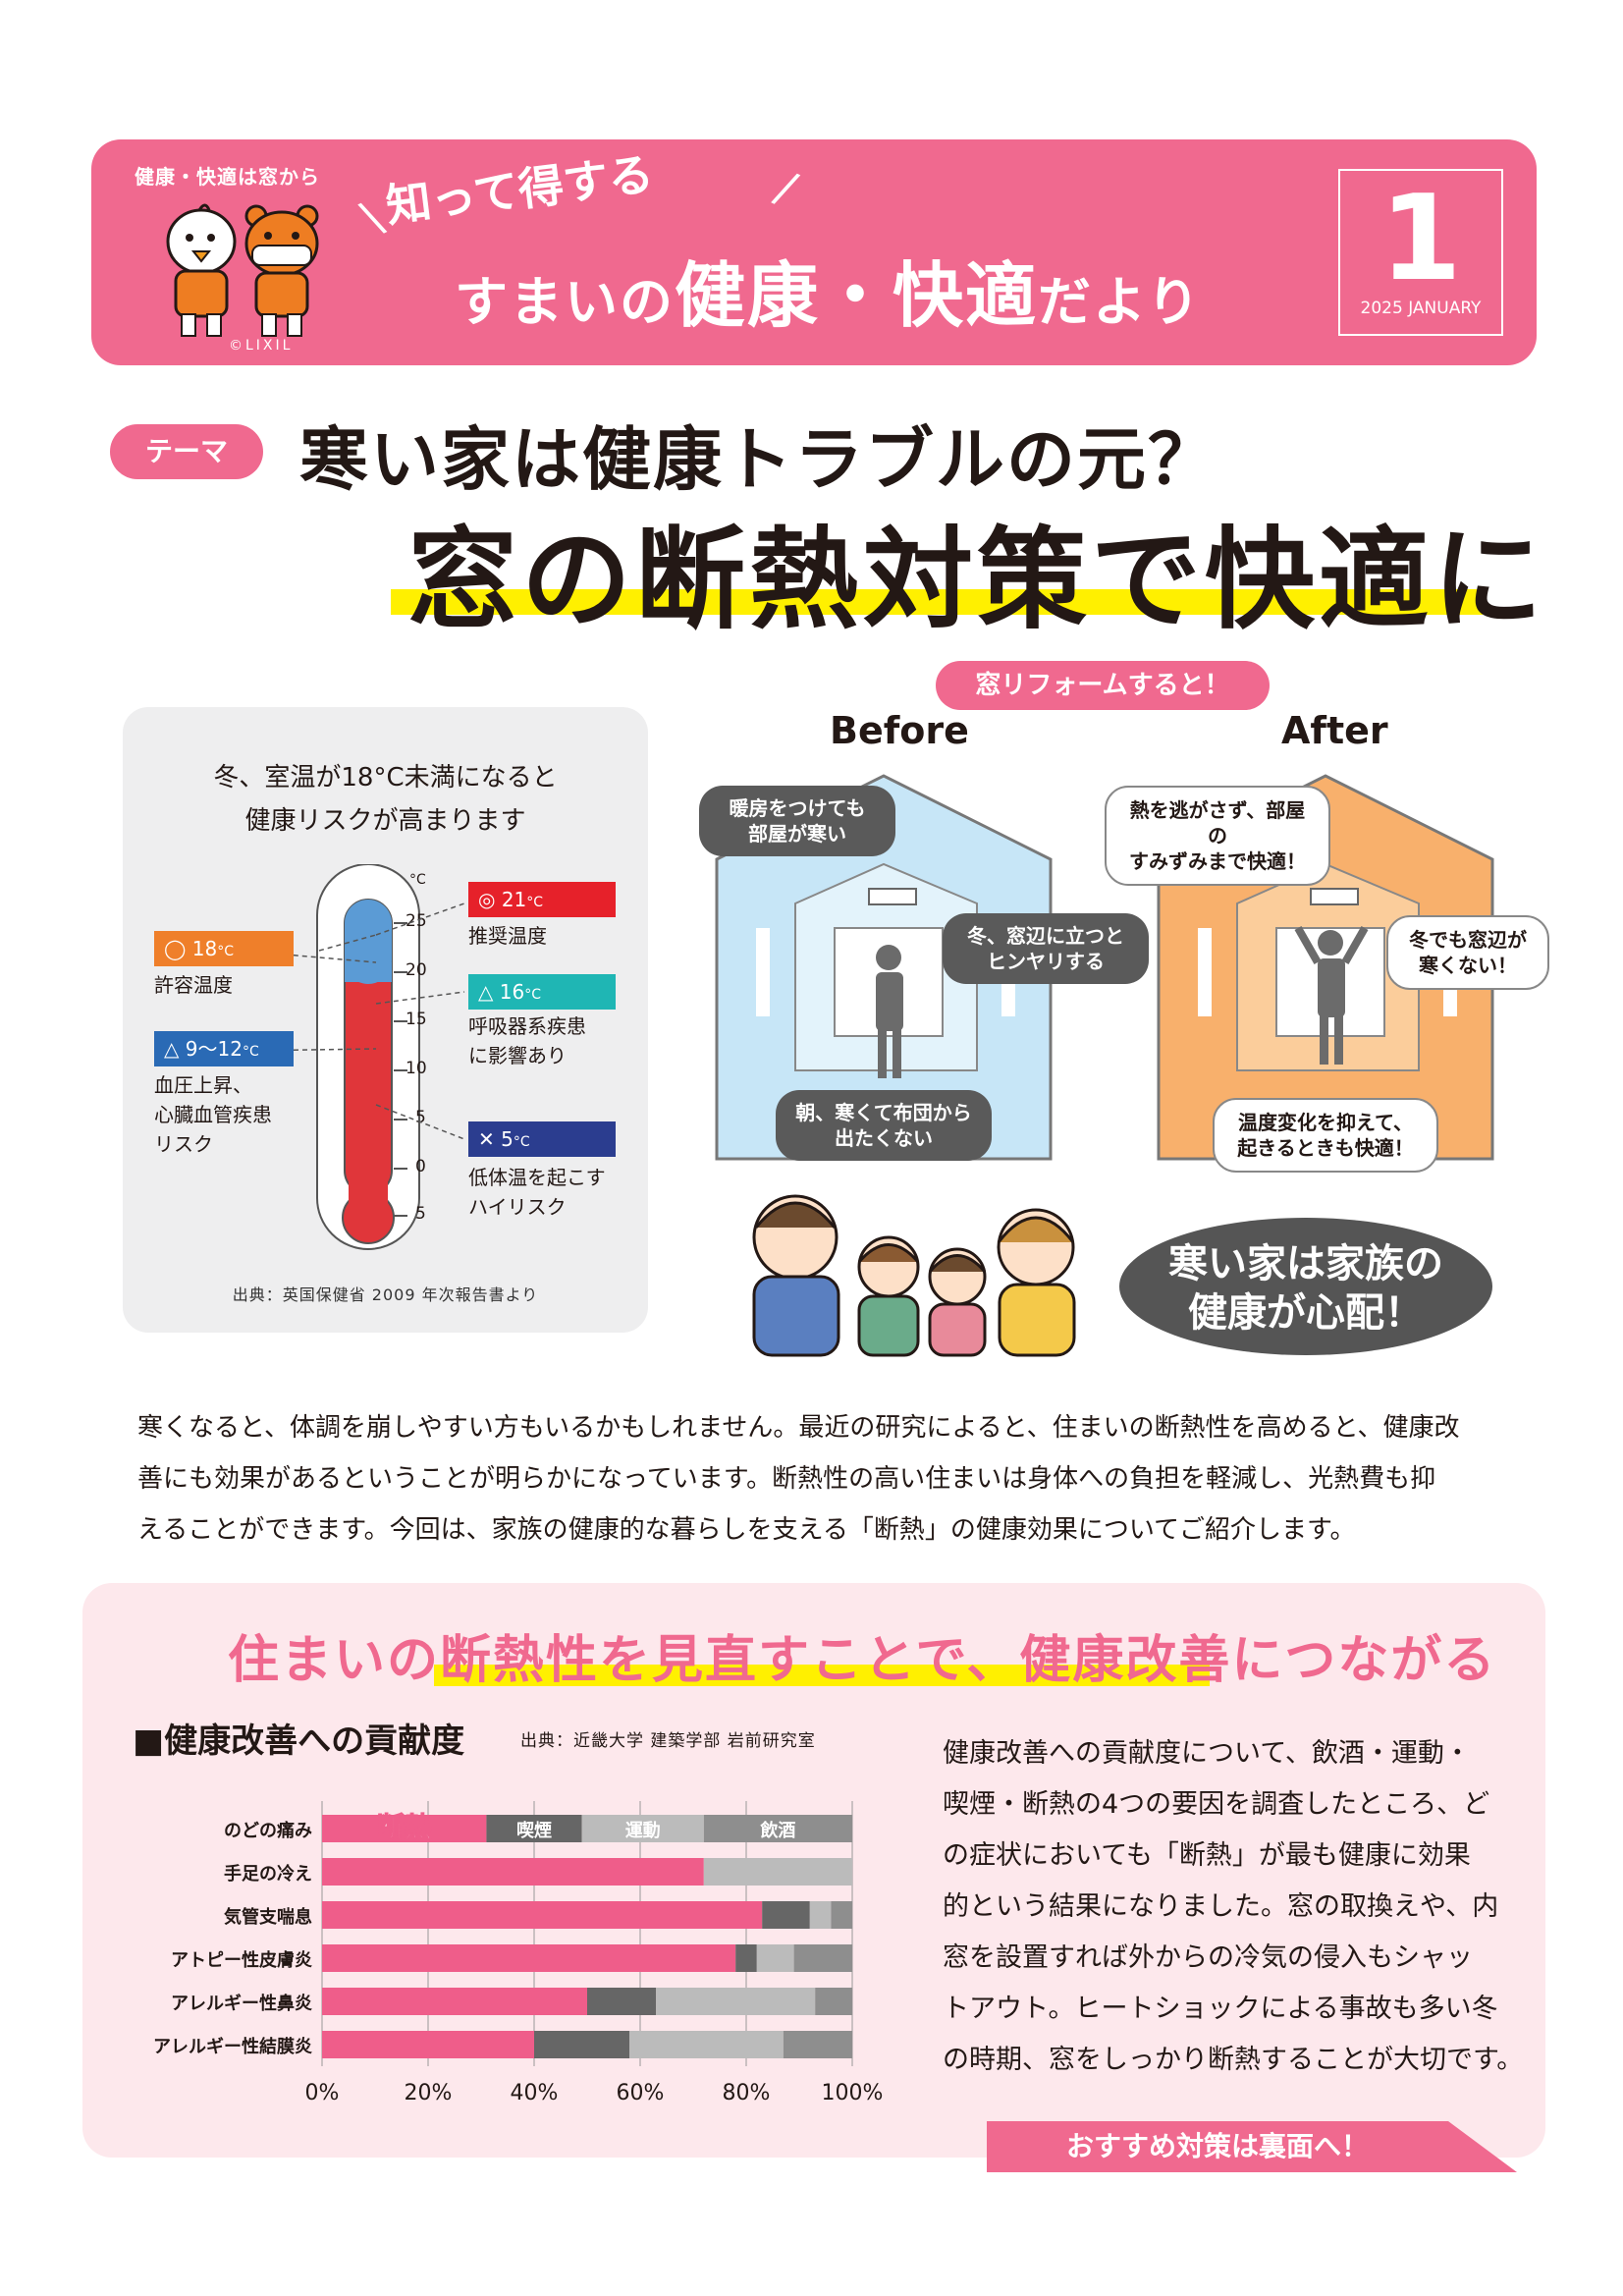  Describe the element at coordinates (386, 778) in the screenshot. I see `thermometer-caption-line1: 冬、室温が18°C未満になると` at that location.